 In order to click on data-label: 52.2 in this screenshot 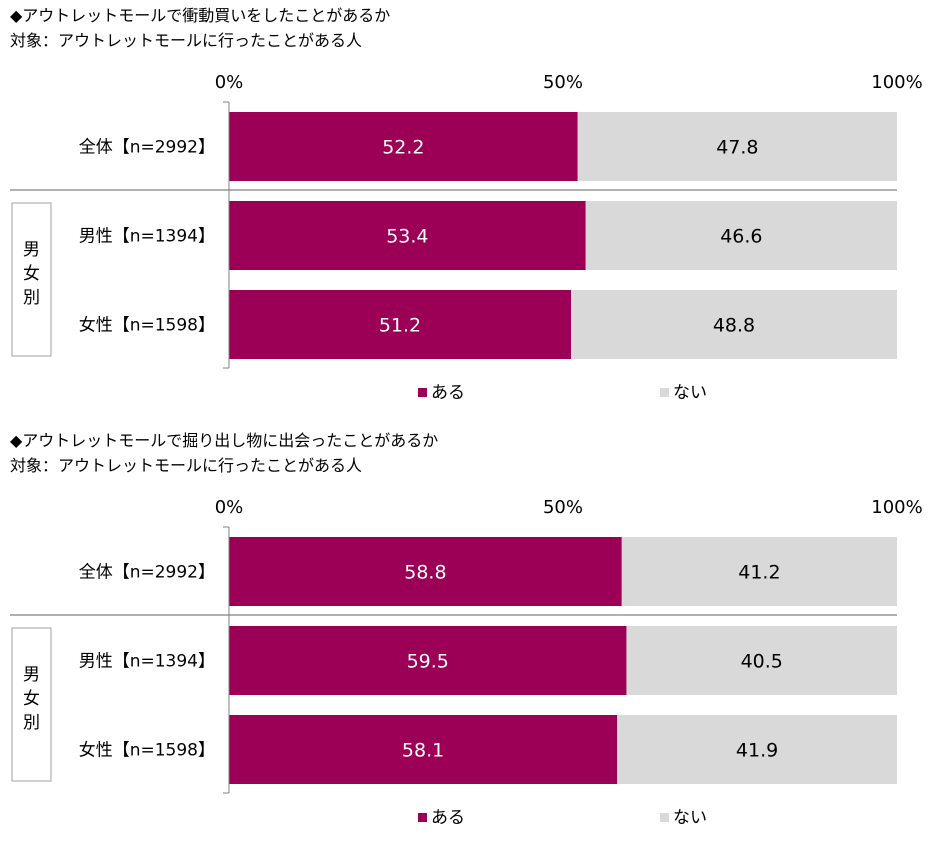, I will do `click(403, 148)`.